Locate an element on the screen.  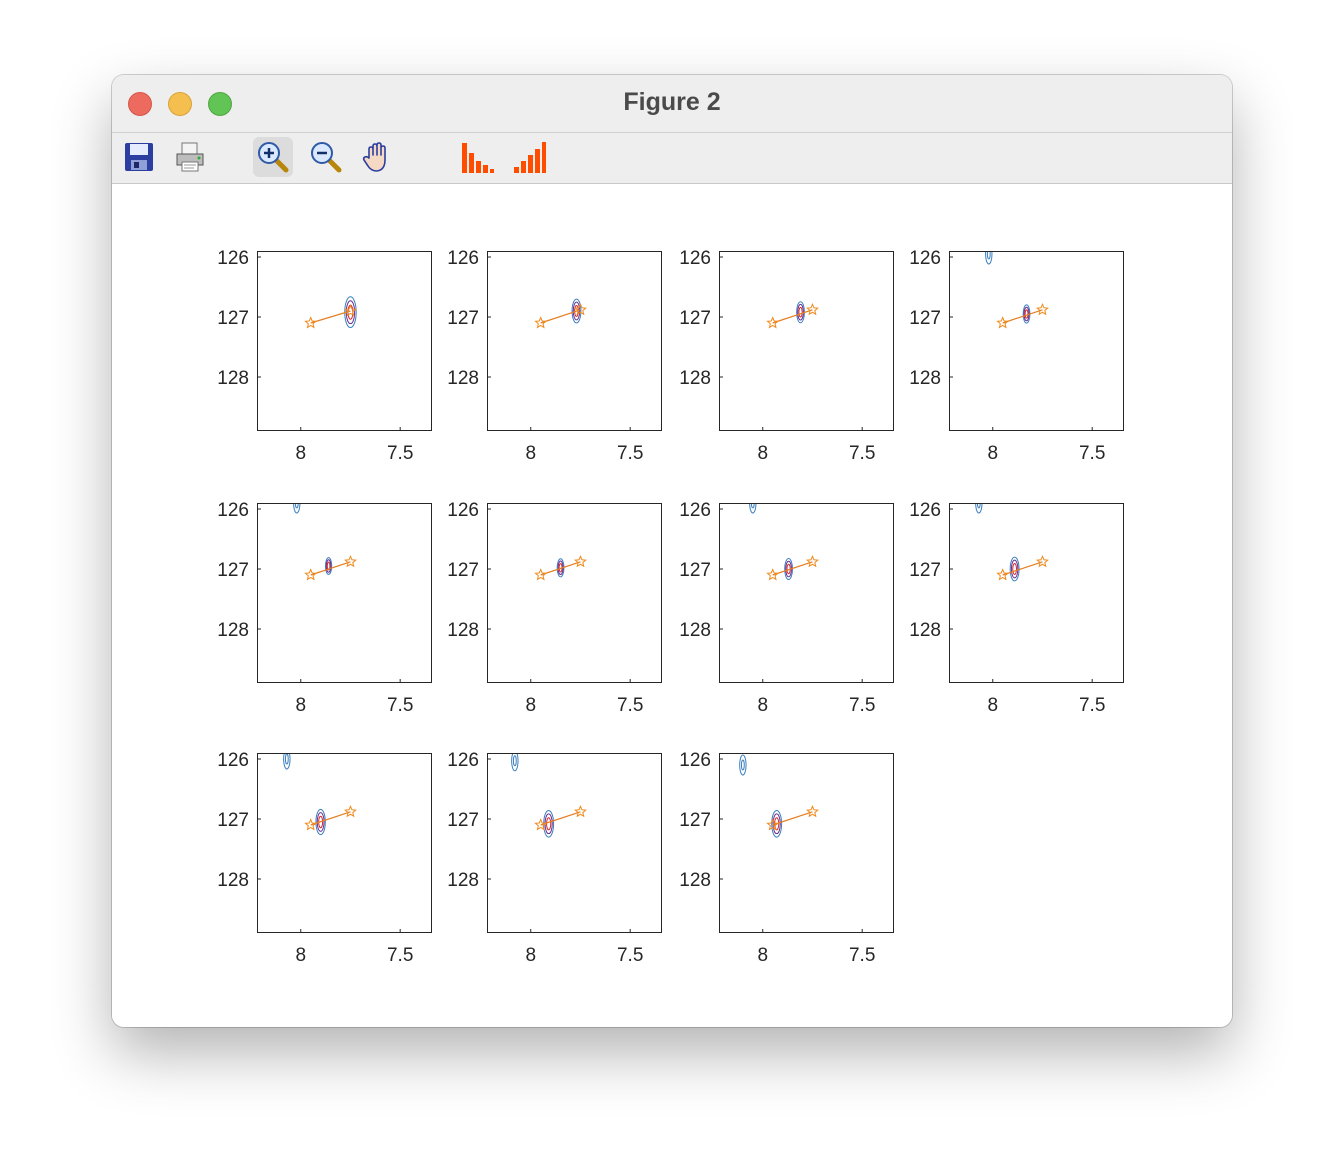
print-button is located at coordinates (190, 157).